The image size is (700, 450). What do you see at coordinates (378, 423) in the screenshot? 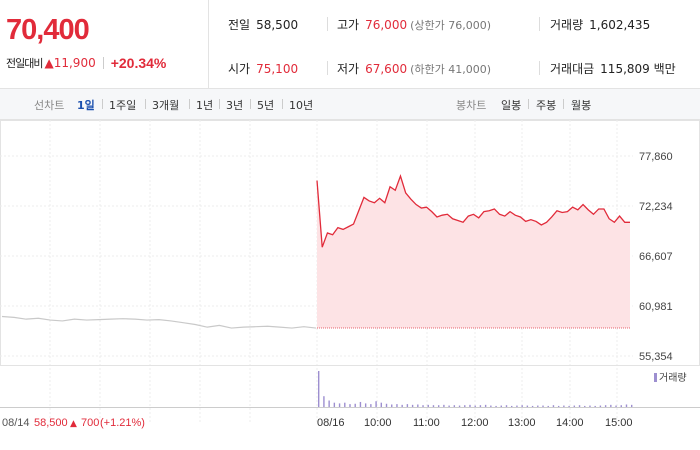
I see `x-tick-label: 10:00` at bounding box center [378, 423].